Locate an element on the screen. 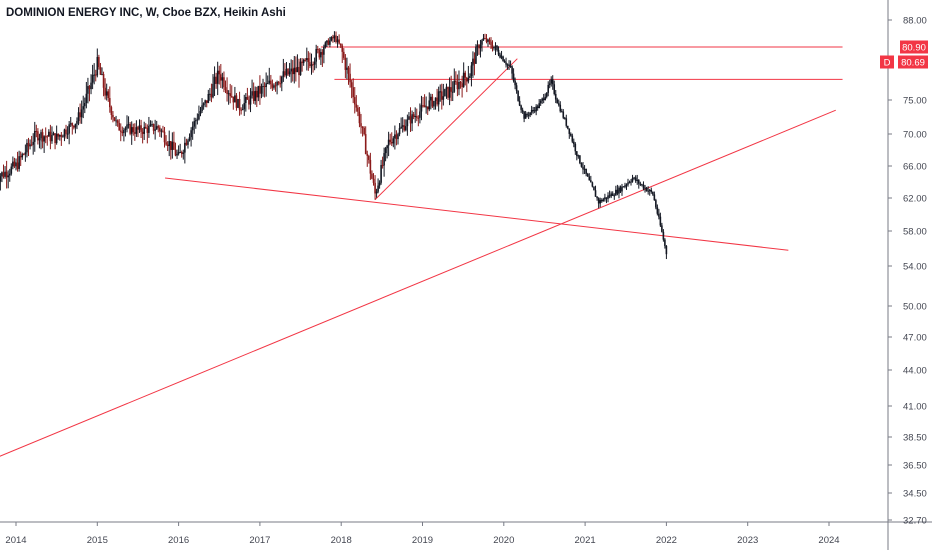 The height and width of the screenshot is (555, 932). badge-d-text: D is located at coordinates (887, 63).